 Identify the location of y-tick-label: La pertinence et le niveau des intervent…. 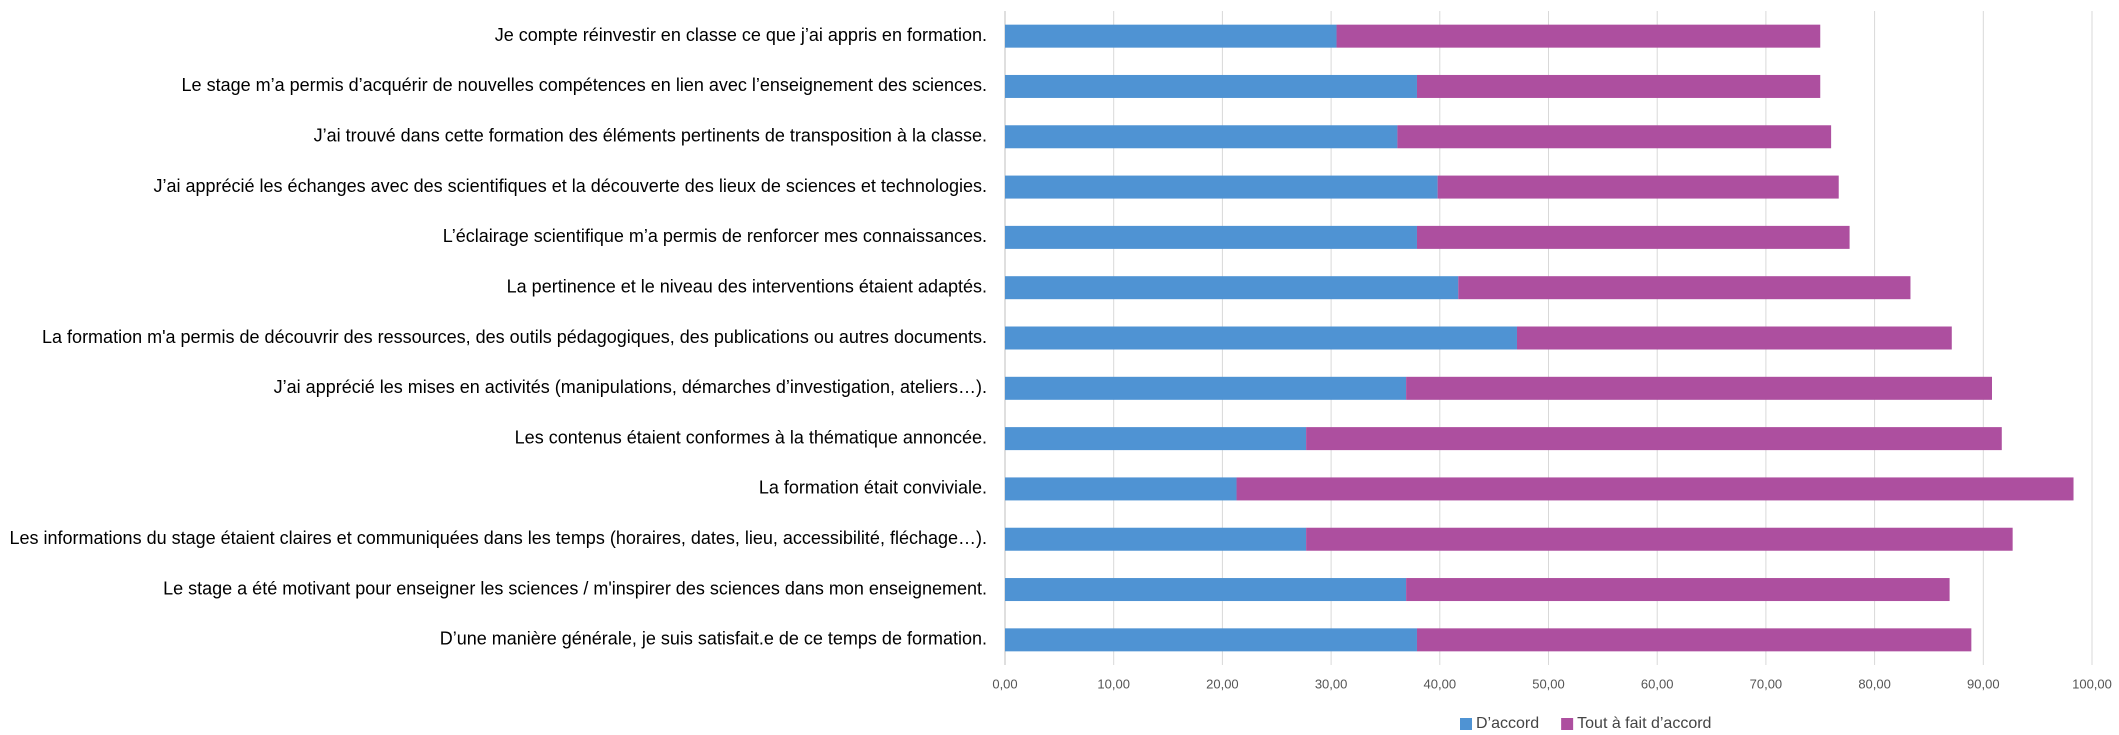
(747, 286).